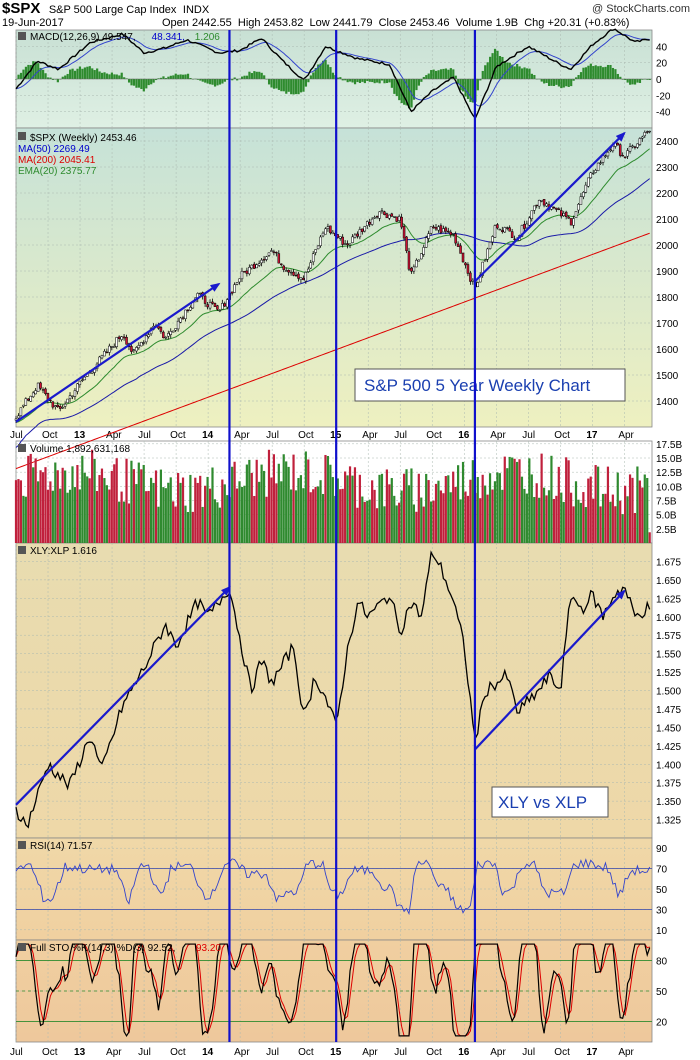 Image resolution: width=700 pixels, height=1060 pixels. Describe the element at coordinates (352, 23) in the screenshot. I see `low-value: 2441.79` at that location.